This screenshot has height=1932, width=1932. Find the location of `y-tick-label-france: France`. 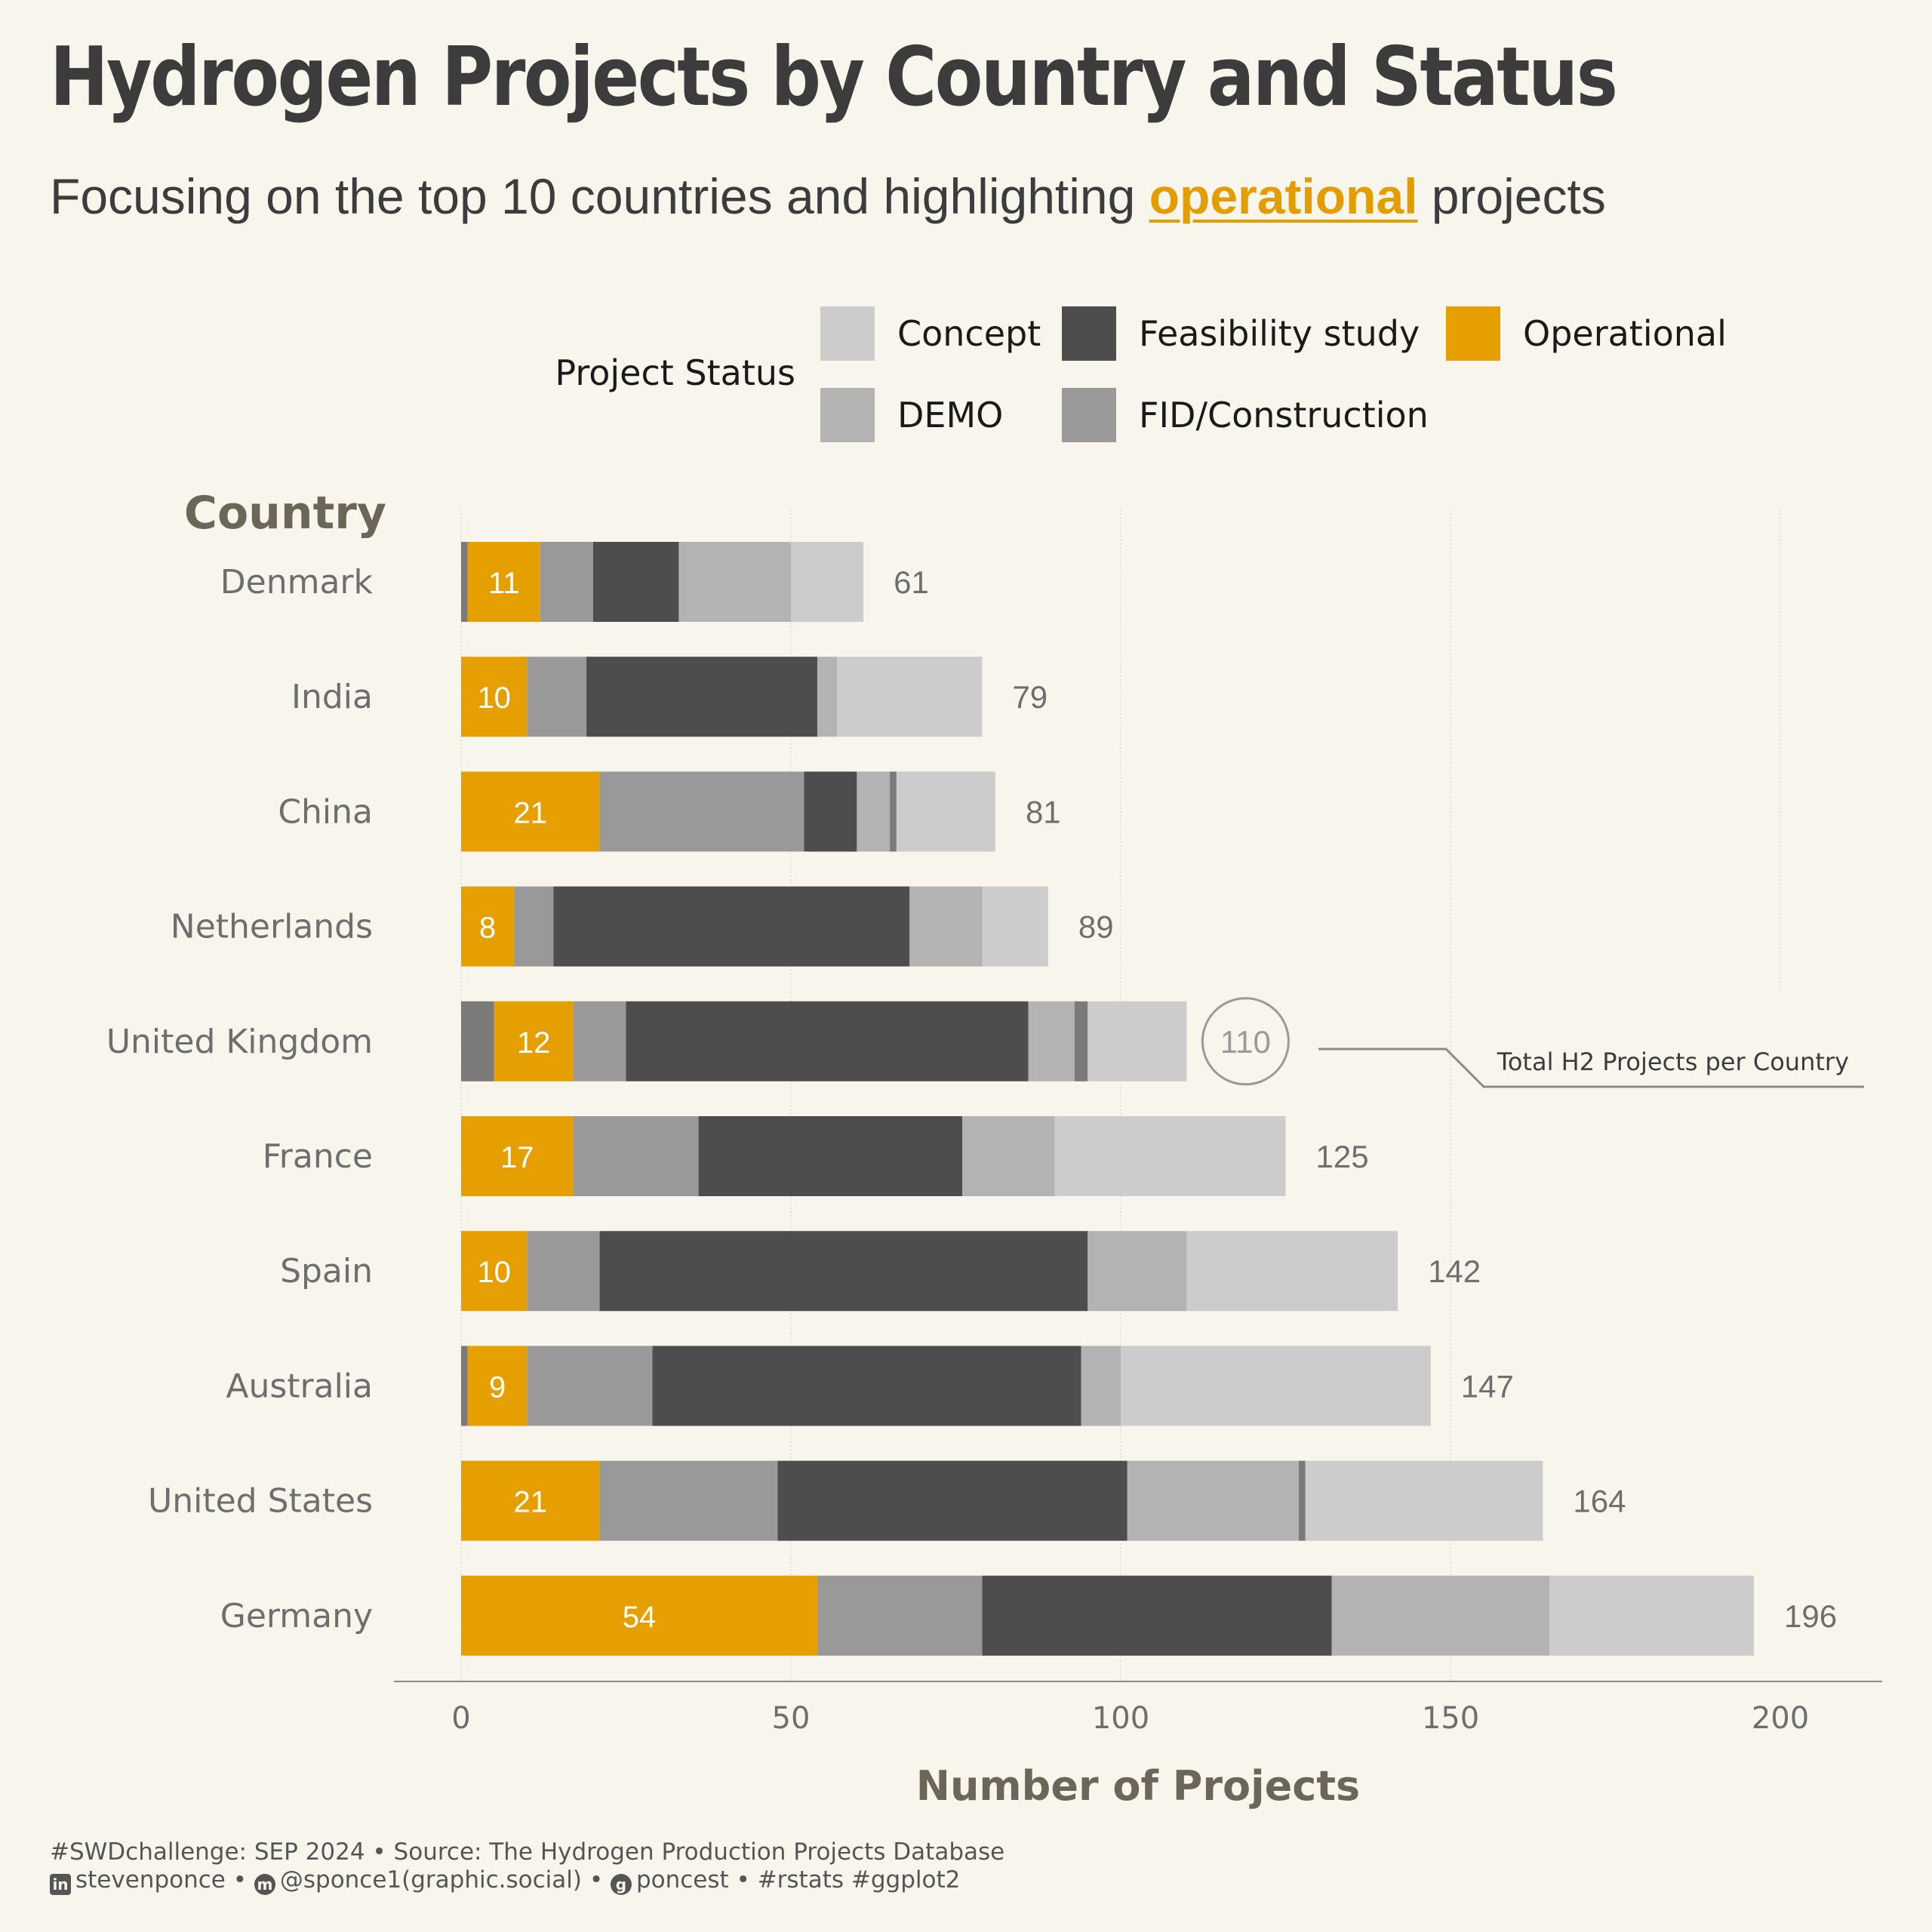

y-tick-label-france: France is located at coordinates (318, 1156).